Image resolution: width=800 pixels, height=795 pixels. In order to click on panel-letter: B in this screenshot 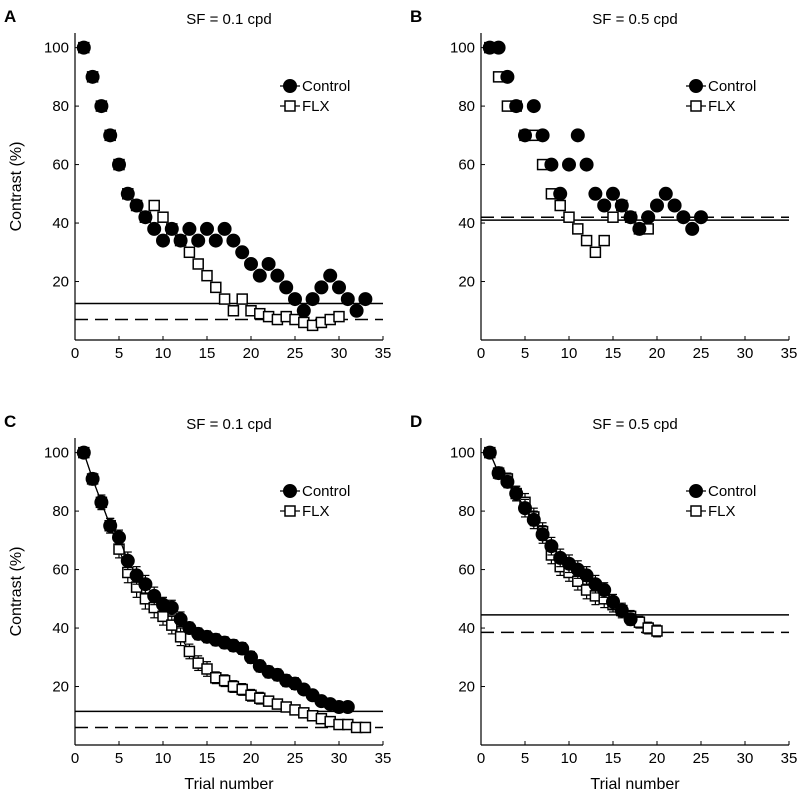, I will do `click(416, 16)`.